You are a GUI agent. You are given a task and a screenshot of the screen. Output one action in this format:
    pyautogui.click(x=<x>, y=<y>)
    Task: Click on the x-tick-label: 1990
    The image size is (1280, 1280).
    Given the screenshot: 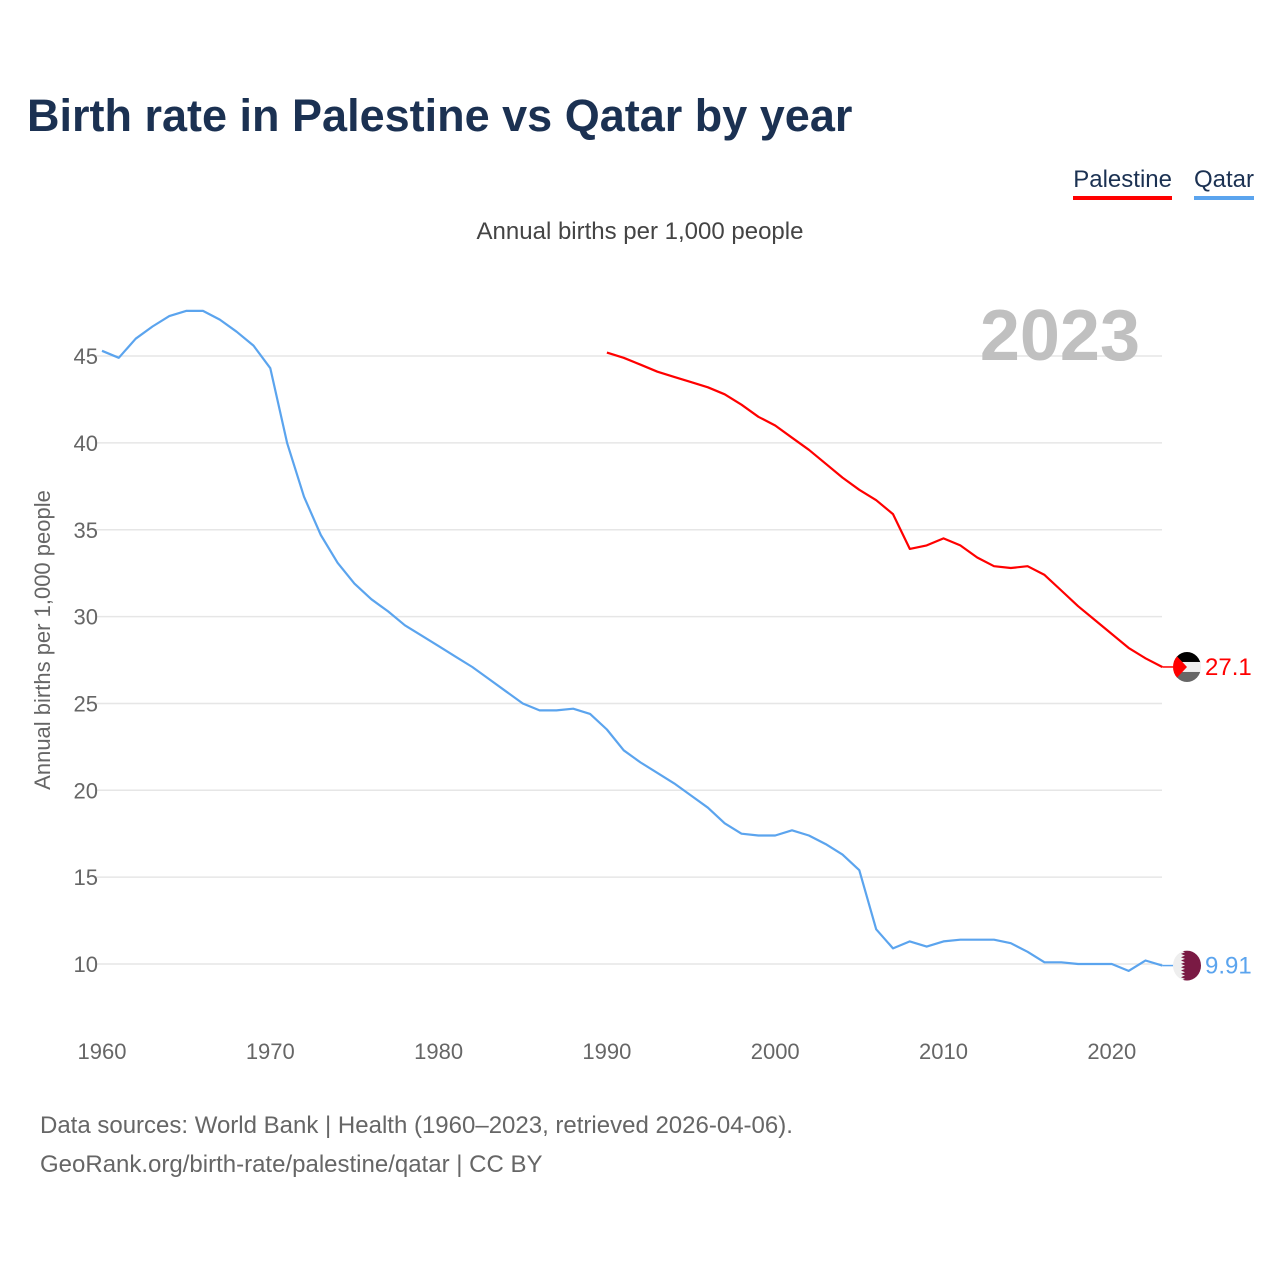 What is the action you would take?
    pyautogui.click(x=606, y=1051)
    